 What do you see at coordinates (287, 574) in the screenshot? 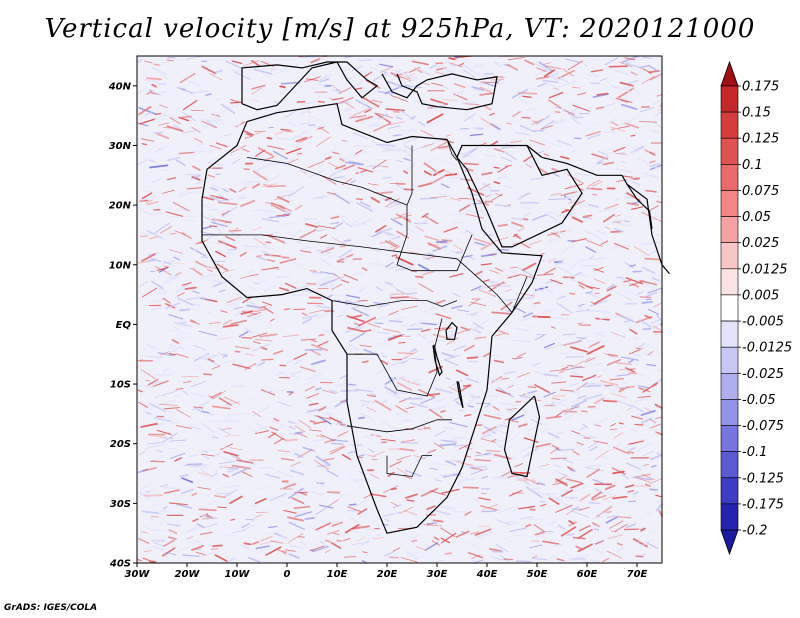
I see `lon-tick-label: 0` at bounding box center [287, 574].